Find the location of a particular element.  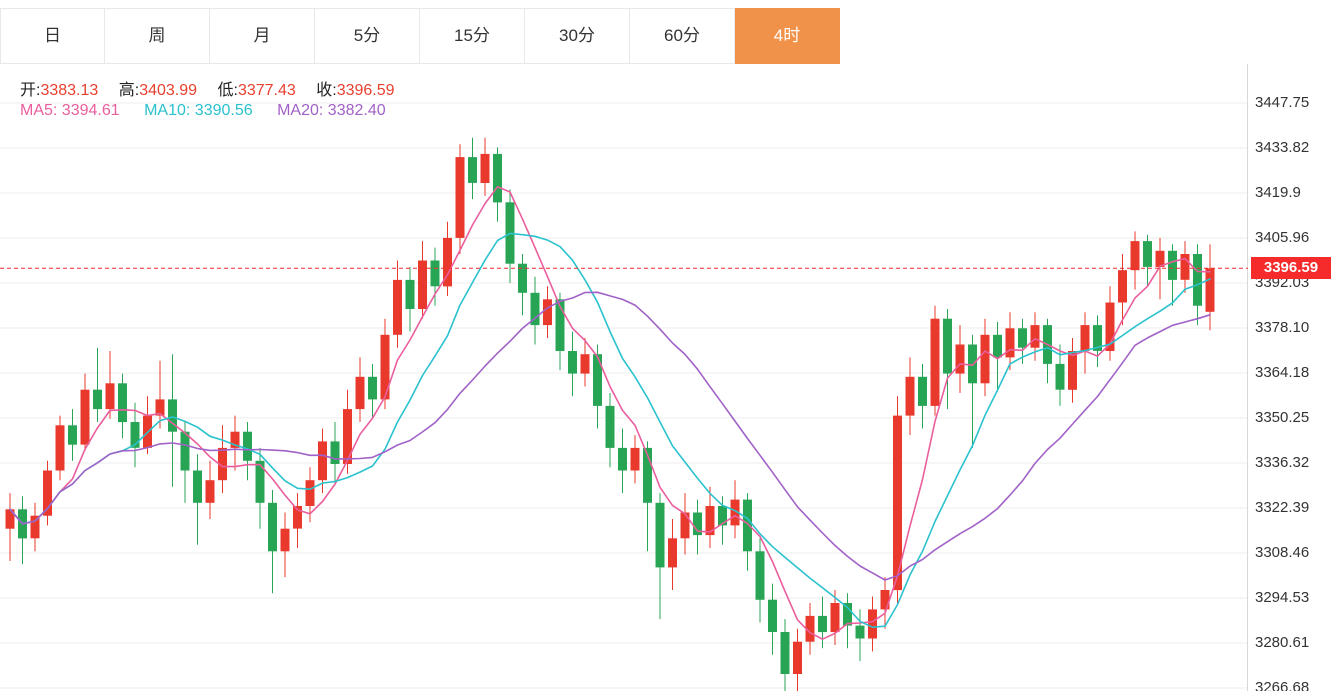

low-readout: 低:3377.43 is located at coordinates (257, 90).